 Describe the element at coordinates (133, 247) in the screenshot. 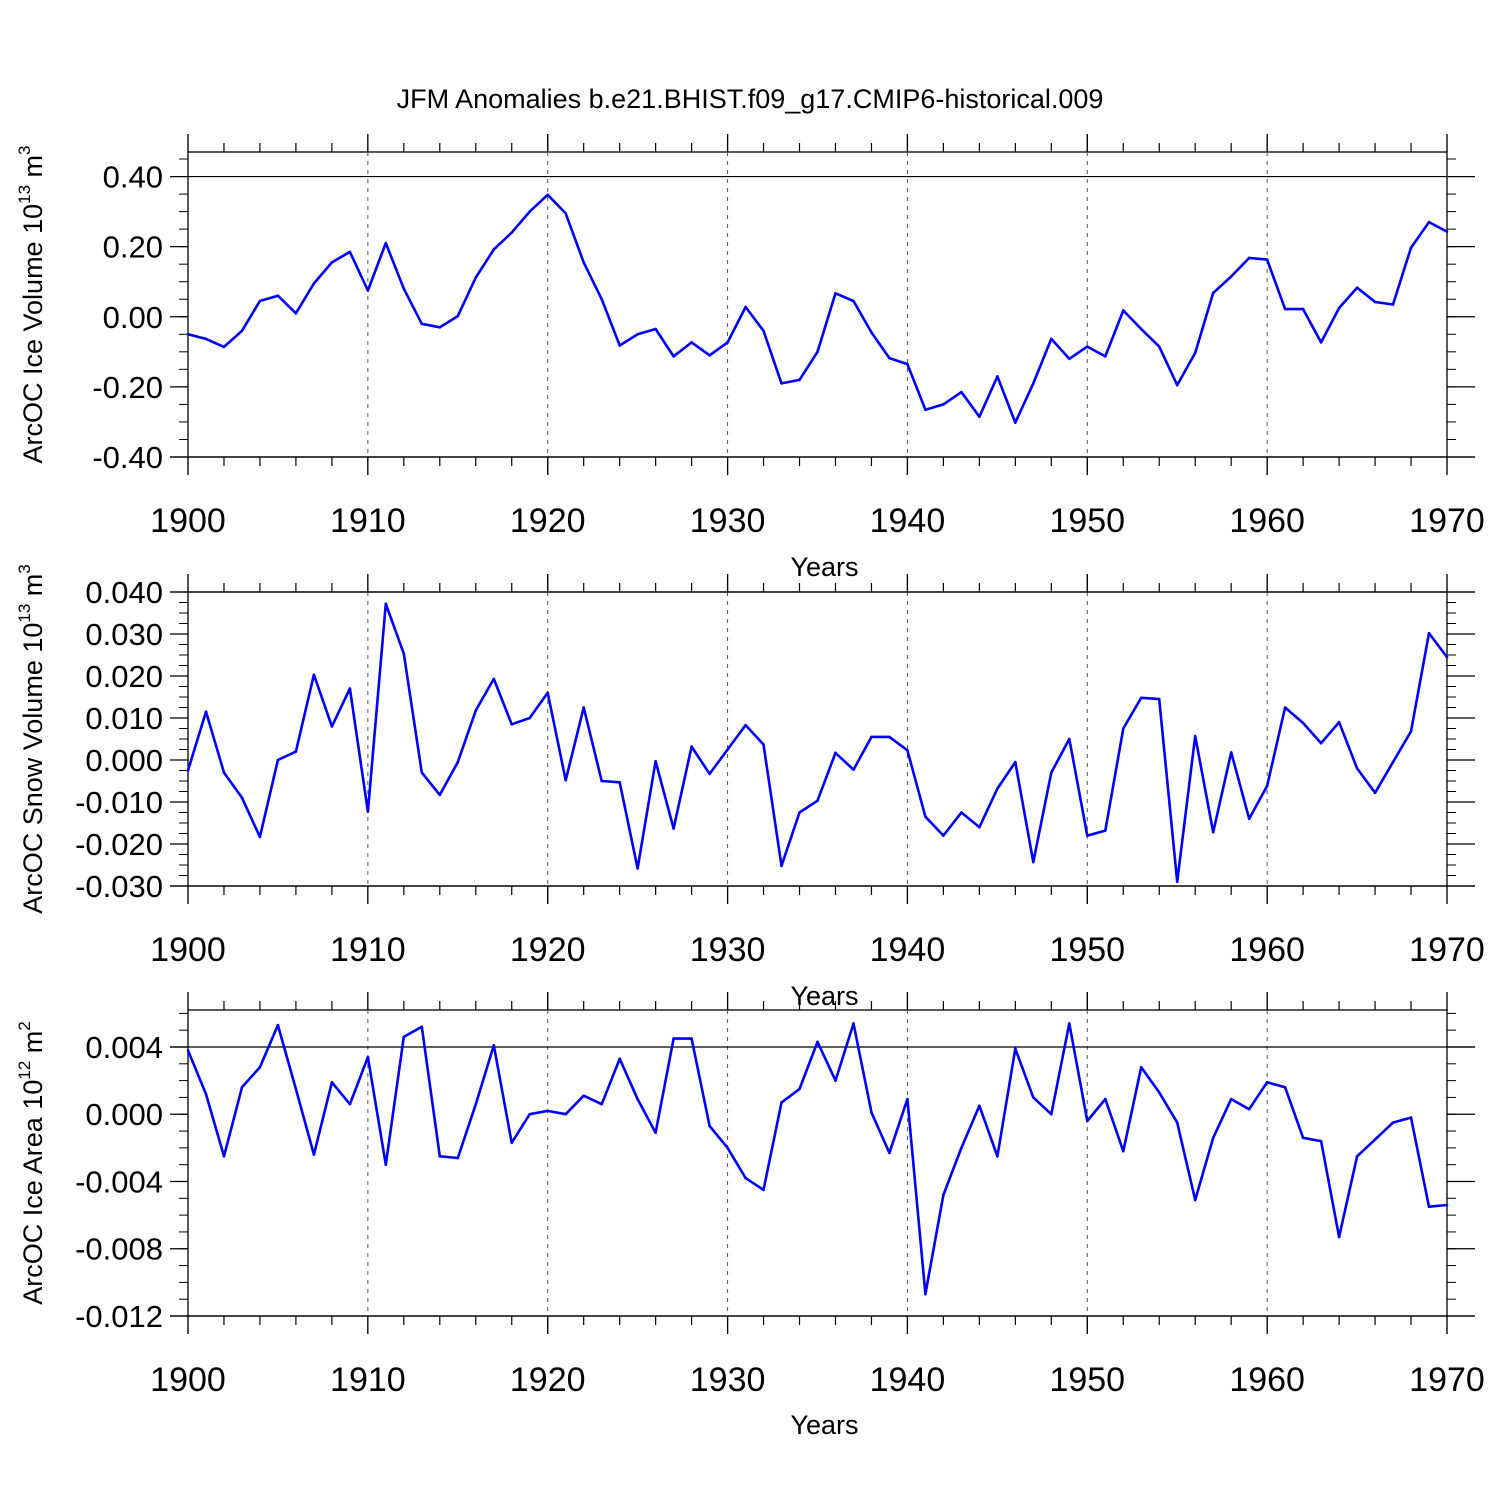

I see `y-tick-label: 0.20` at that location.